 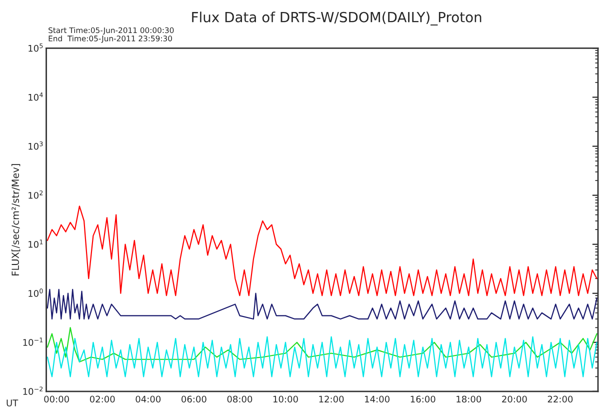 I want to click on x-tick-label: 22:00, so click(x=560, y=399).